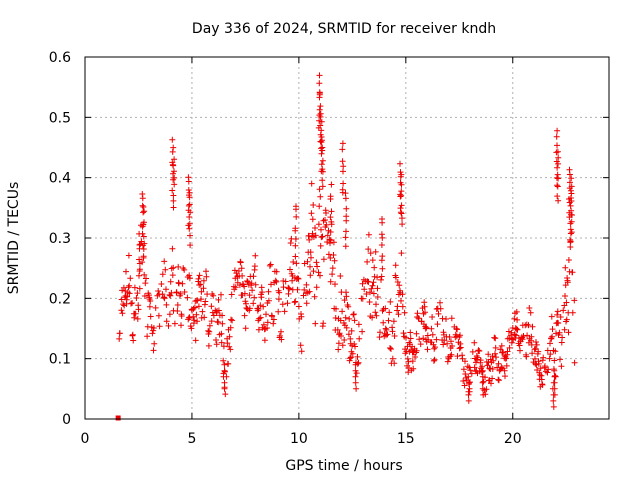  Describe the element at coordinates (85, 439) in the screenshot. I see `x-tick-label: 0` at that location.